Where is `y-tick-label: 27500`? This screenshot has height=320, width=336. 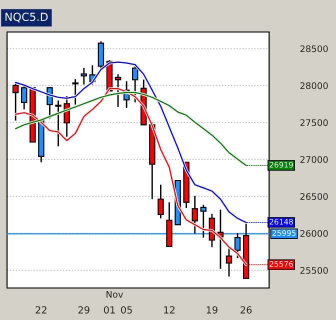 y-tick-label: 27500 is located at coordinates (314, 122).